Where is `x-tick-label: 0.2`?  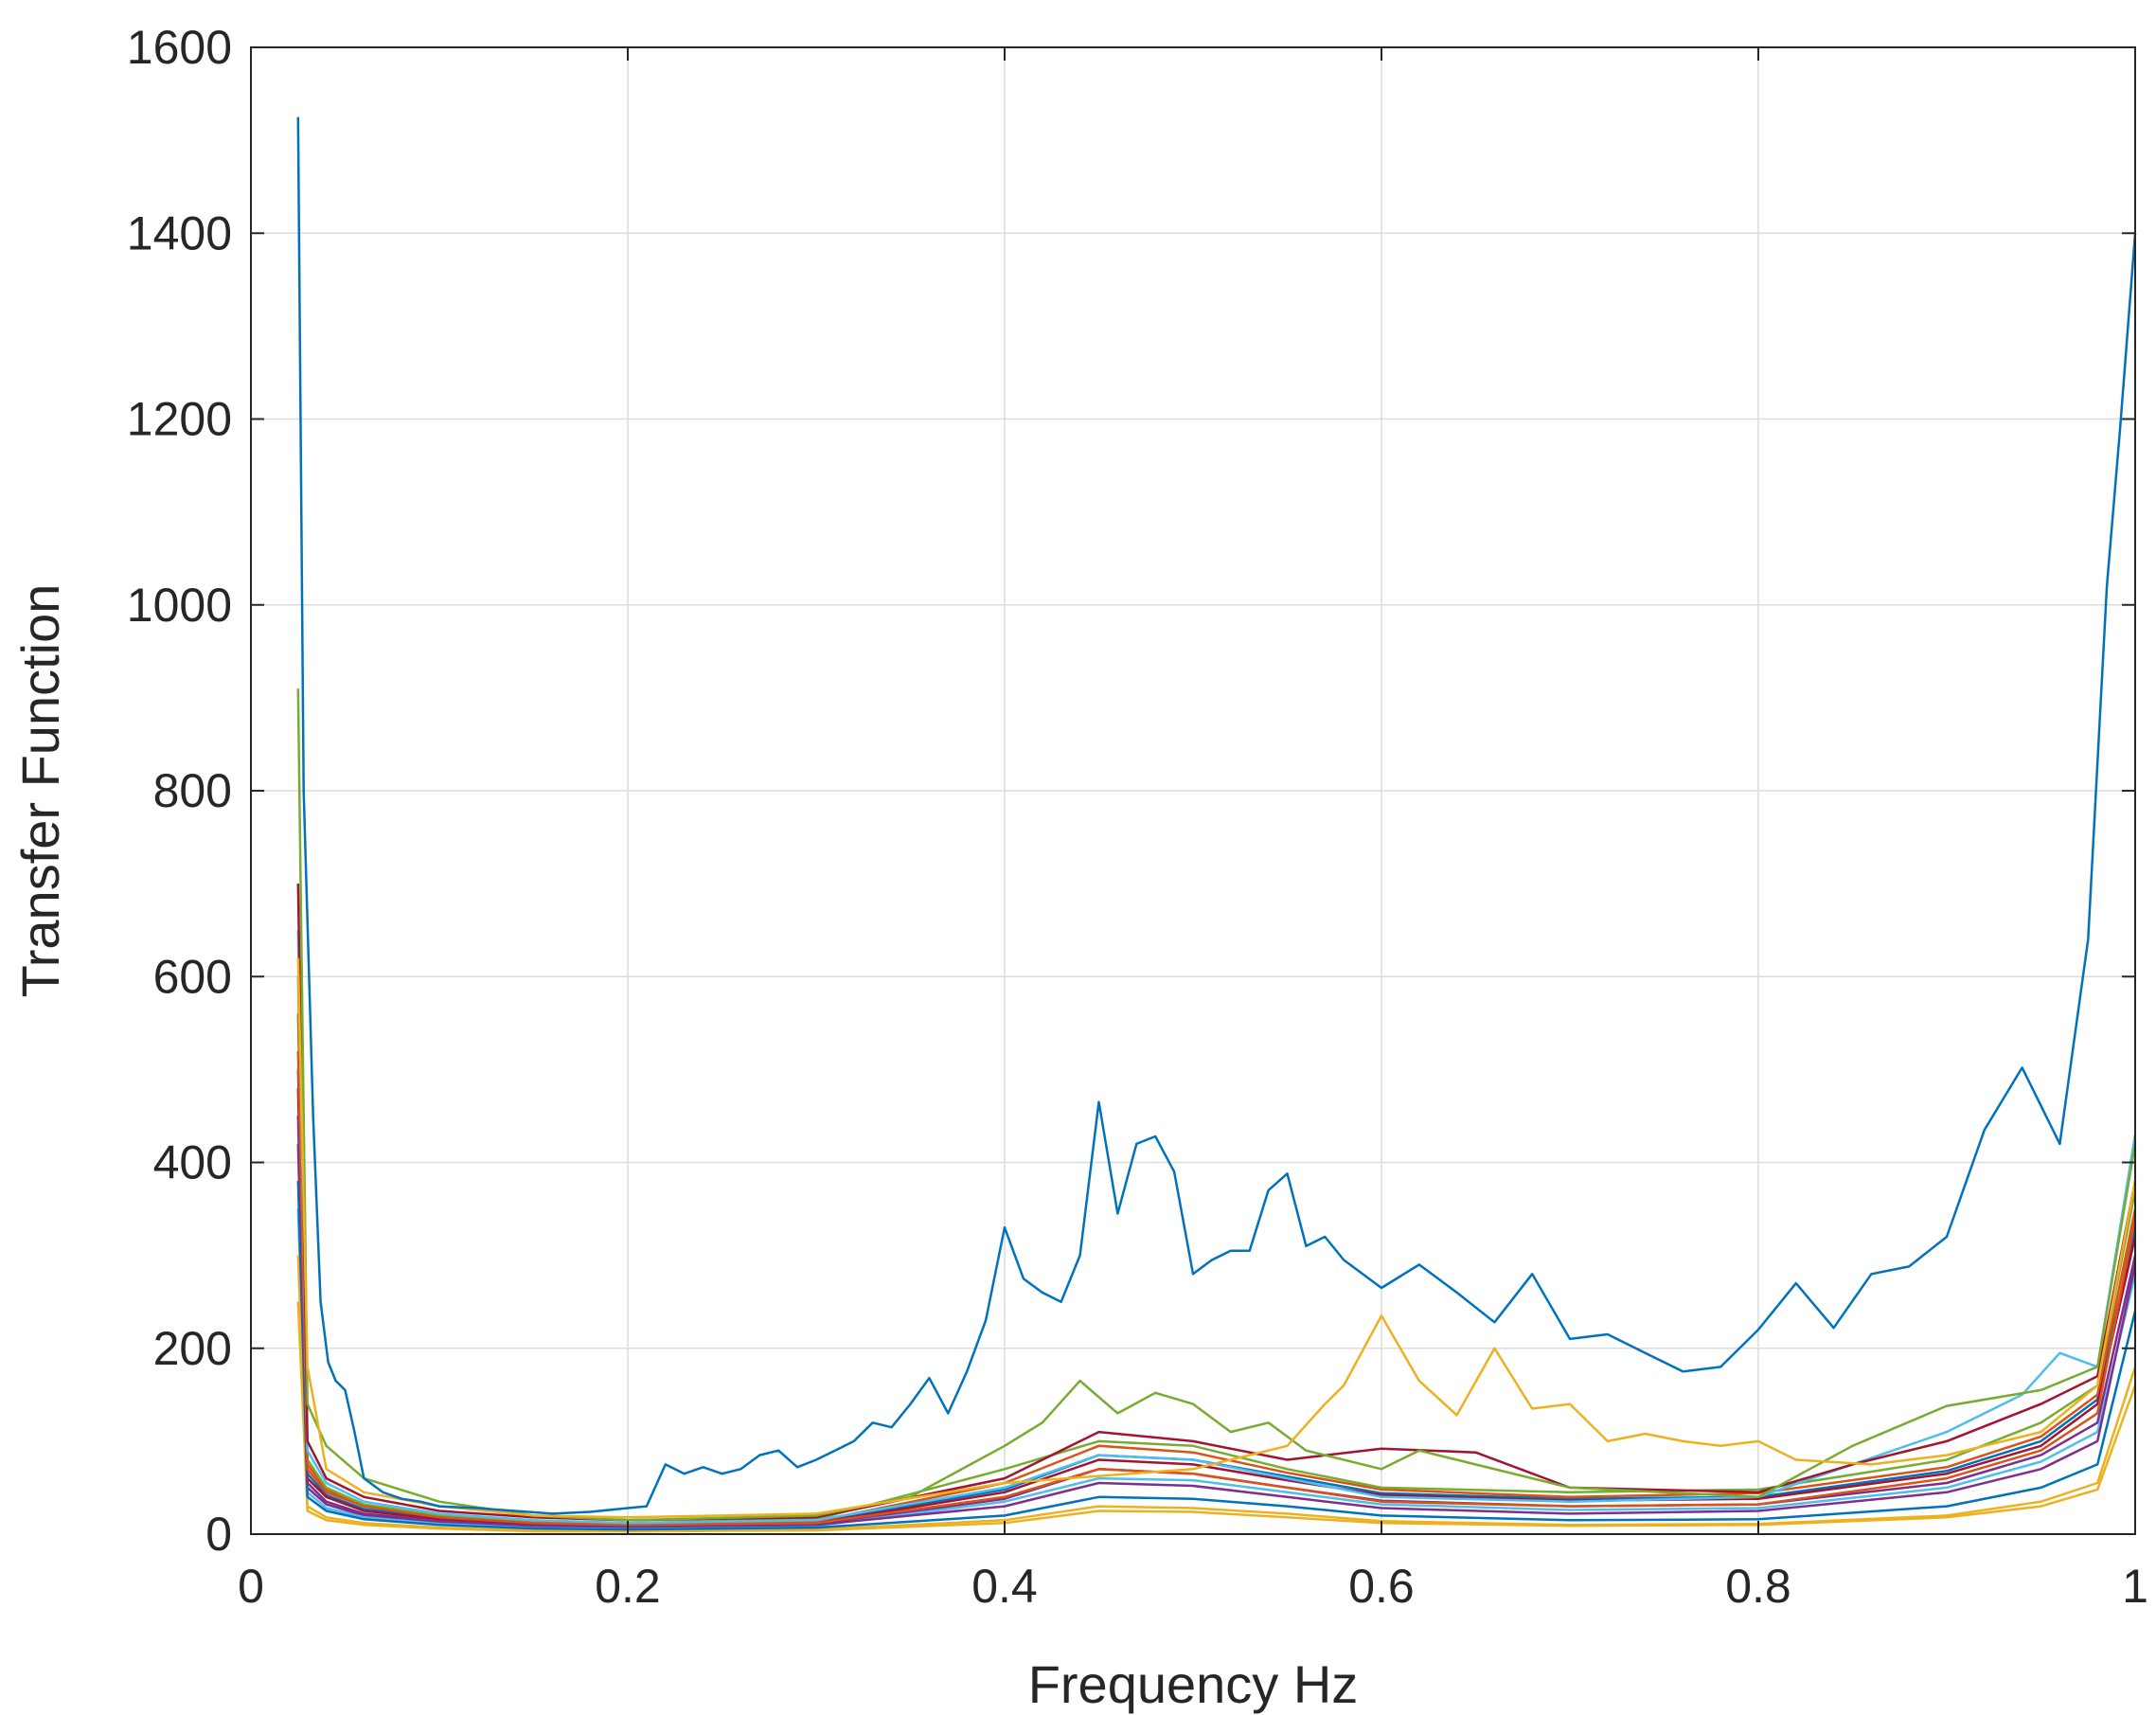
x-tick-label: 0.2 is located at coordinates (628, 1586).